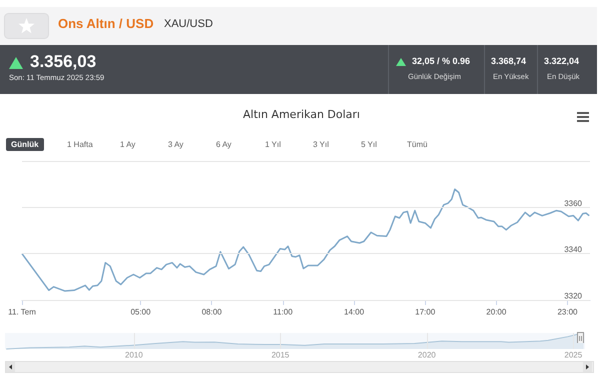 Image resolution: width=603 pixels, height=381 pixels. What do you see at coordinates (280, 355) in the screenshot?
I see `x-tick-label: 2015` at bounding box center [280, 355].